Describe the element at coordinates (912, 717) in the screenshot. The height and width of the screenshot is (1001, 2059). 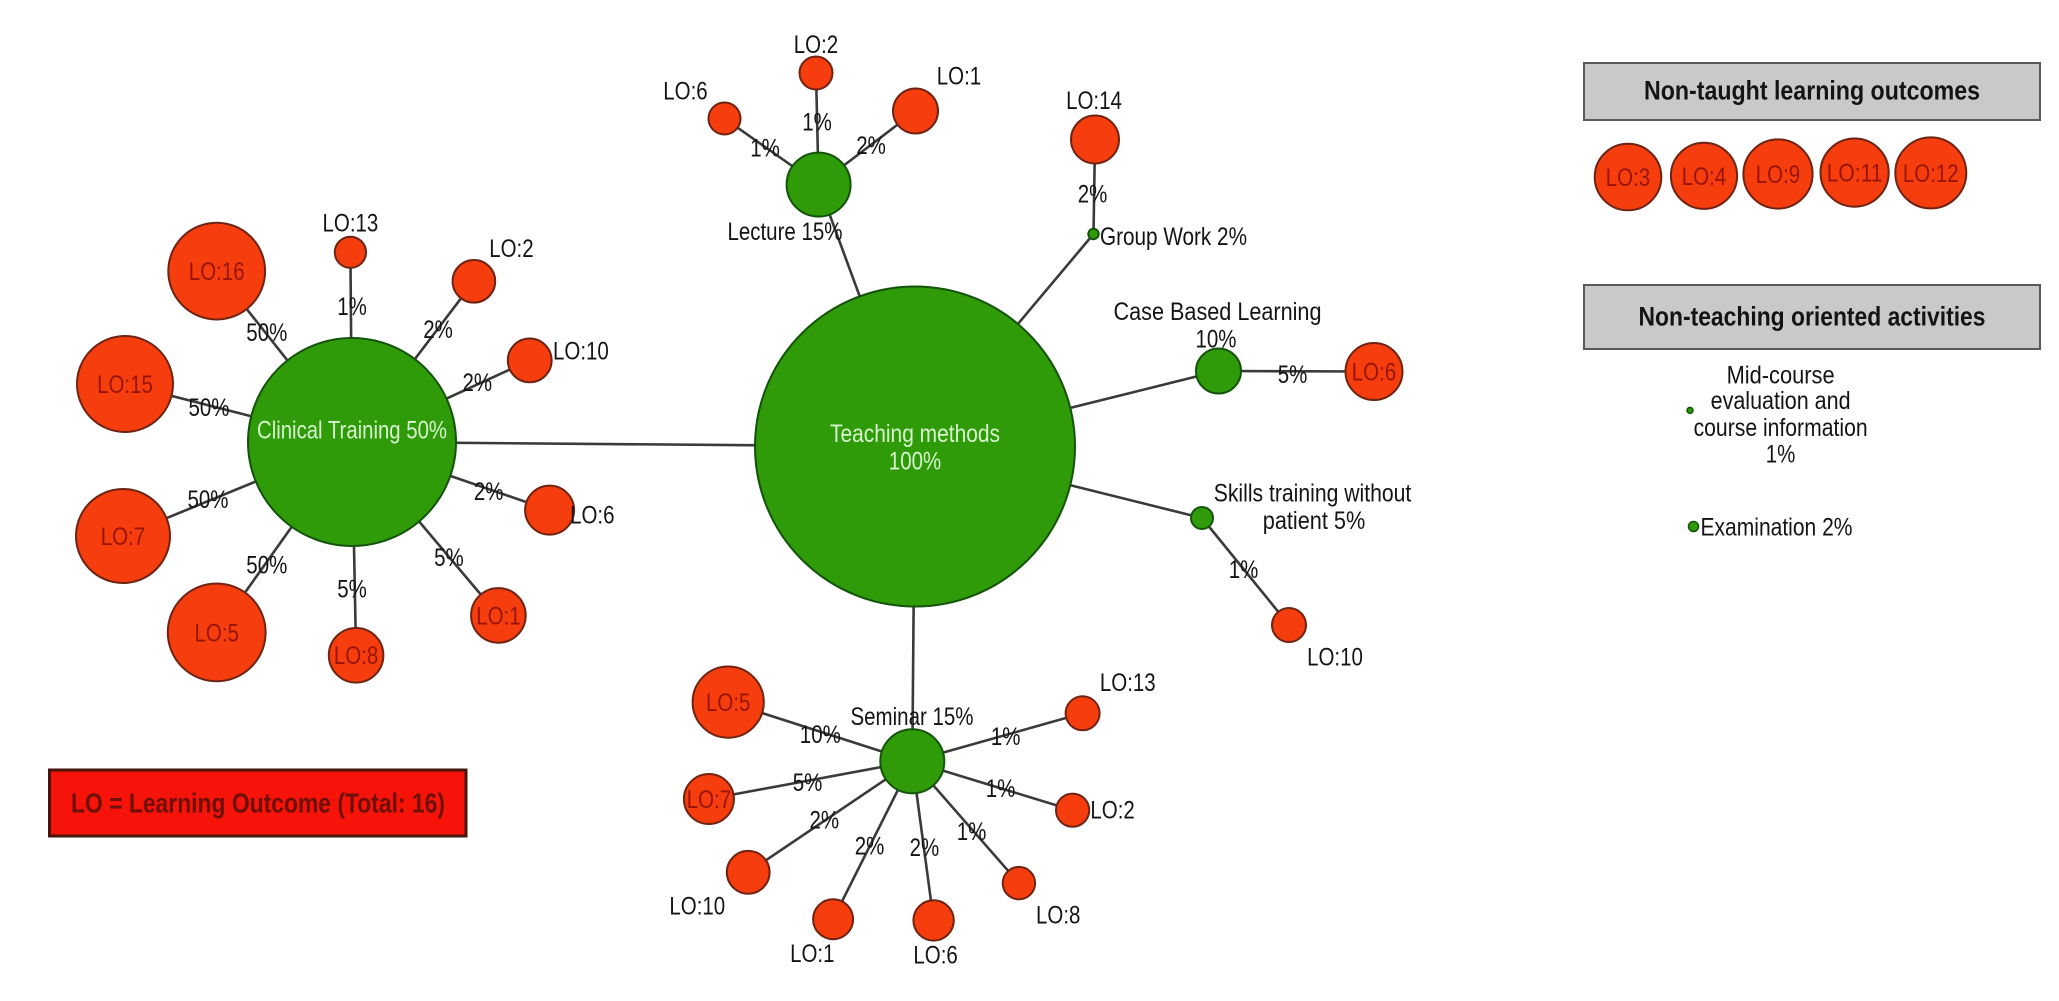
I see `svg-text: Seminar 15%` at that location.